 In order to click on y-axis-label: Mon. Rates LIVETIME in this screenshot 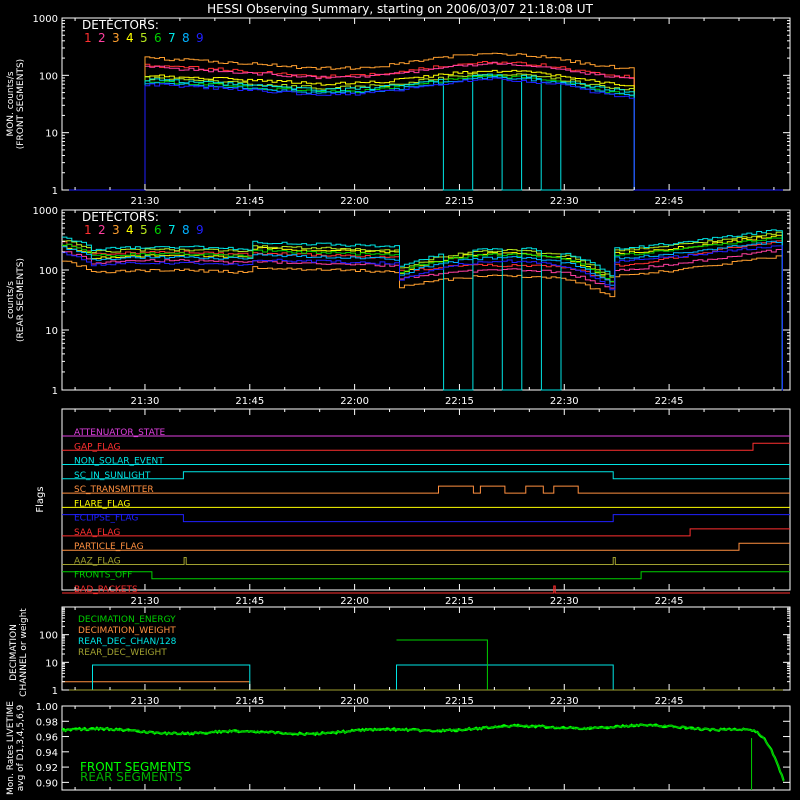, I will do `click(11, 748)`.